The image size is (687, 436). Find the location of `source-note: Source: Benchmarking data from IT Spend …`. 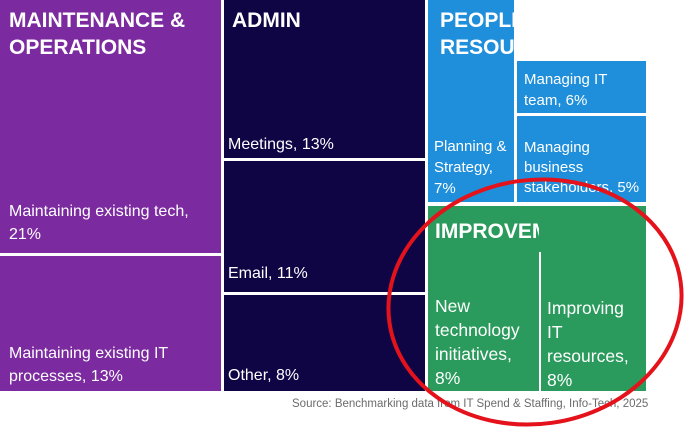

source-note: Source: Benchmarking data from IT Spend … is located at coordinates (470, 404).